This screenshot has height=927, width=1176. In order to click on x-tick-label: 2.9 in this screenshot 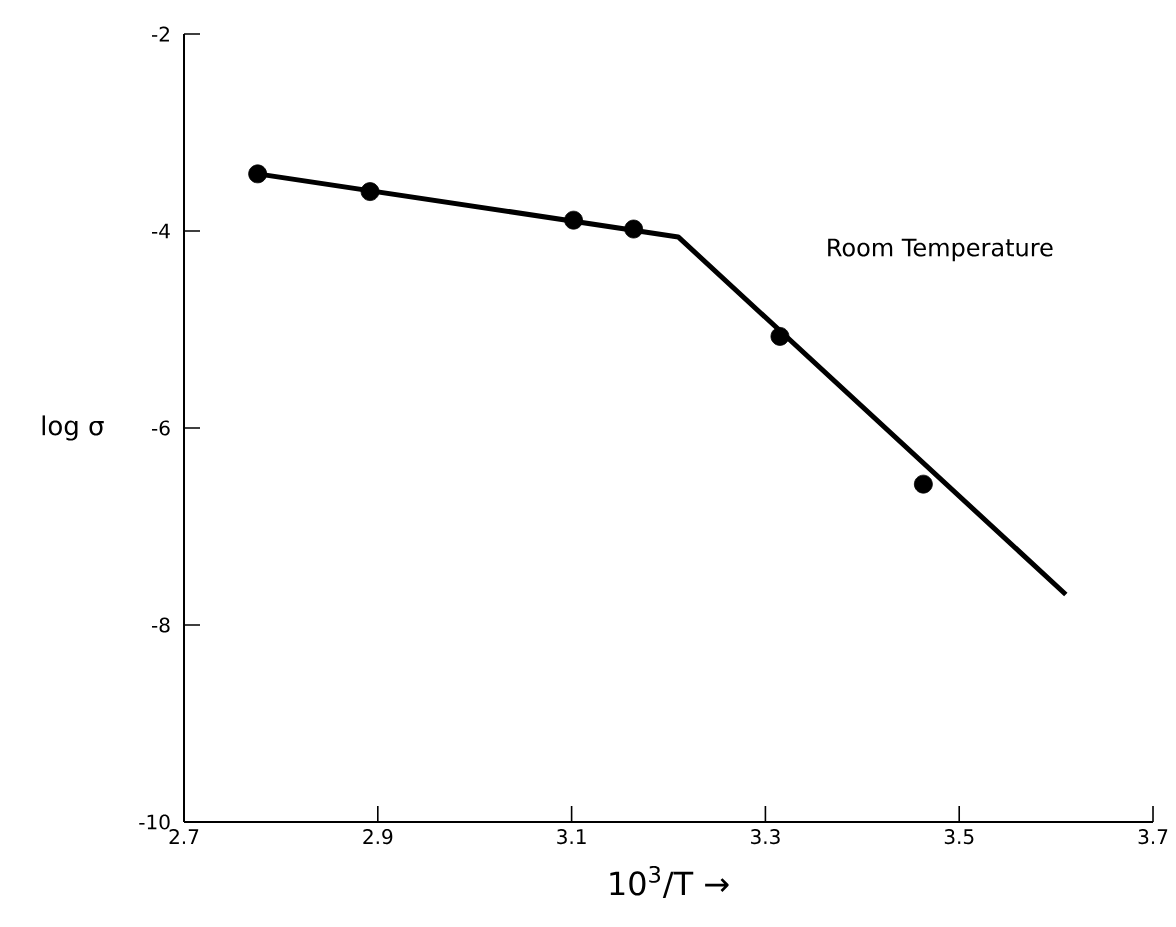, I will do `click(378, 837)`.